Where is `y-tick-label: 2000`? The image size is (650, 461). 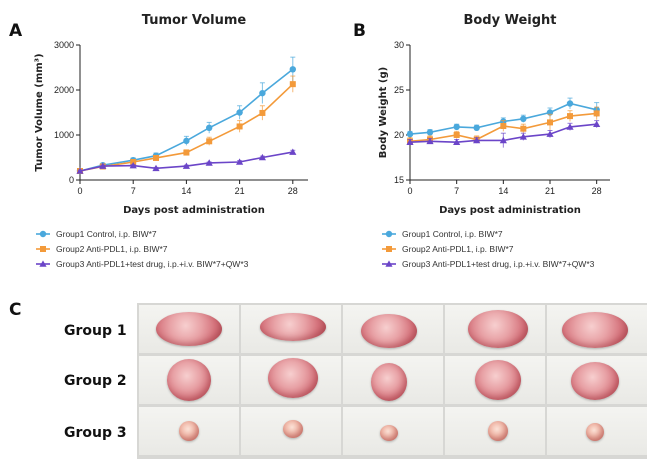
y-tick-label: 2000 is located at coordinates (64, 90).